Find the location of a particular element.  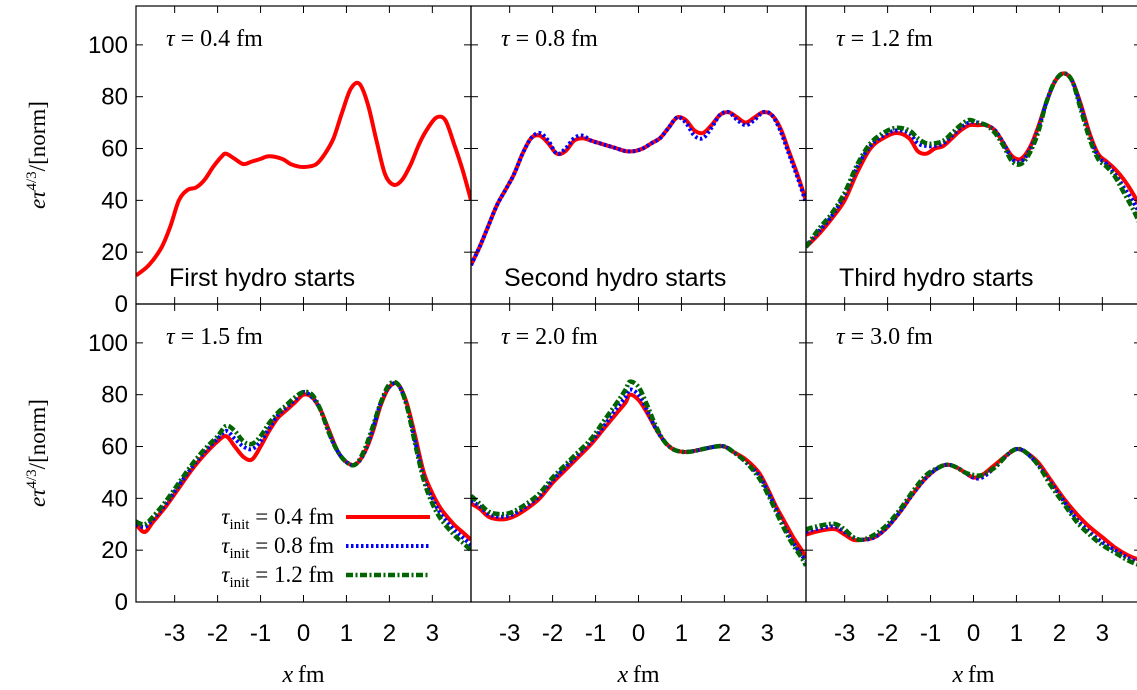

panel-2: τ = 0.8 fm Second hydro starts is located at coordinates (638, 155).